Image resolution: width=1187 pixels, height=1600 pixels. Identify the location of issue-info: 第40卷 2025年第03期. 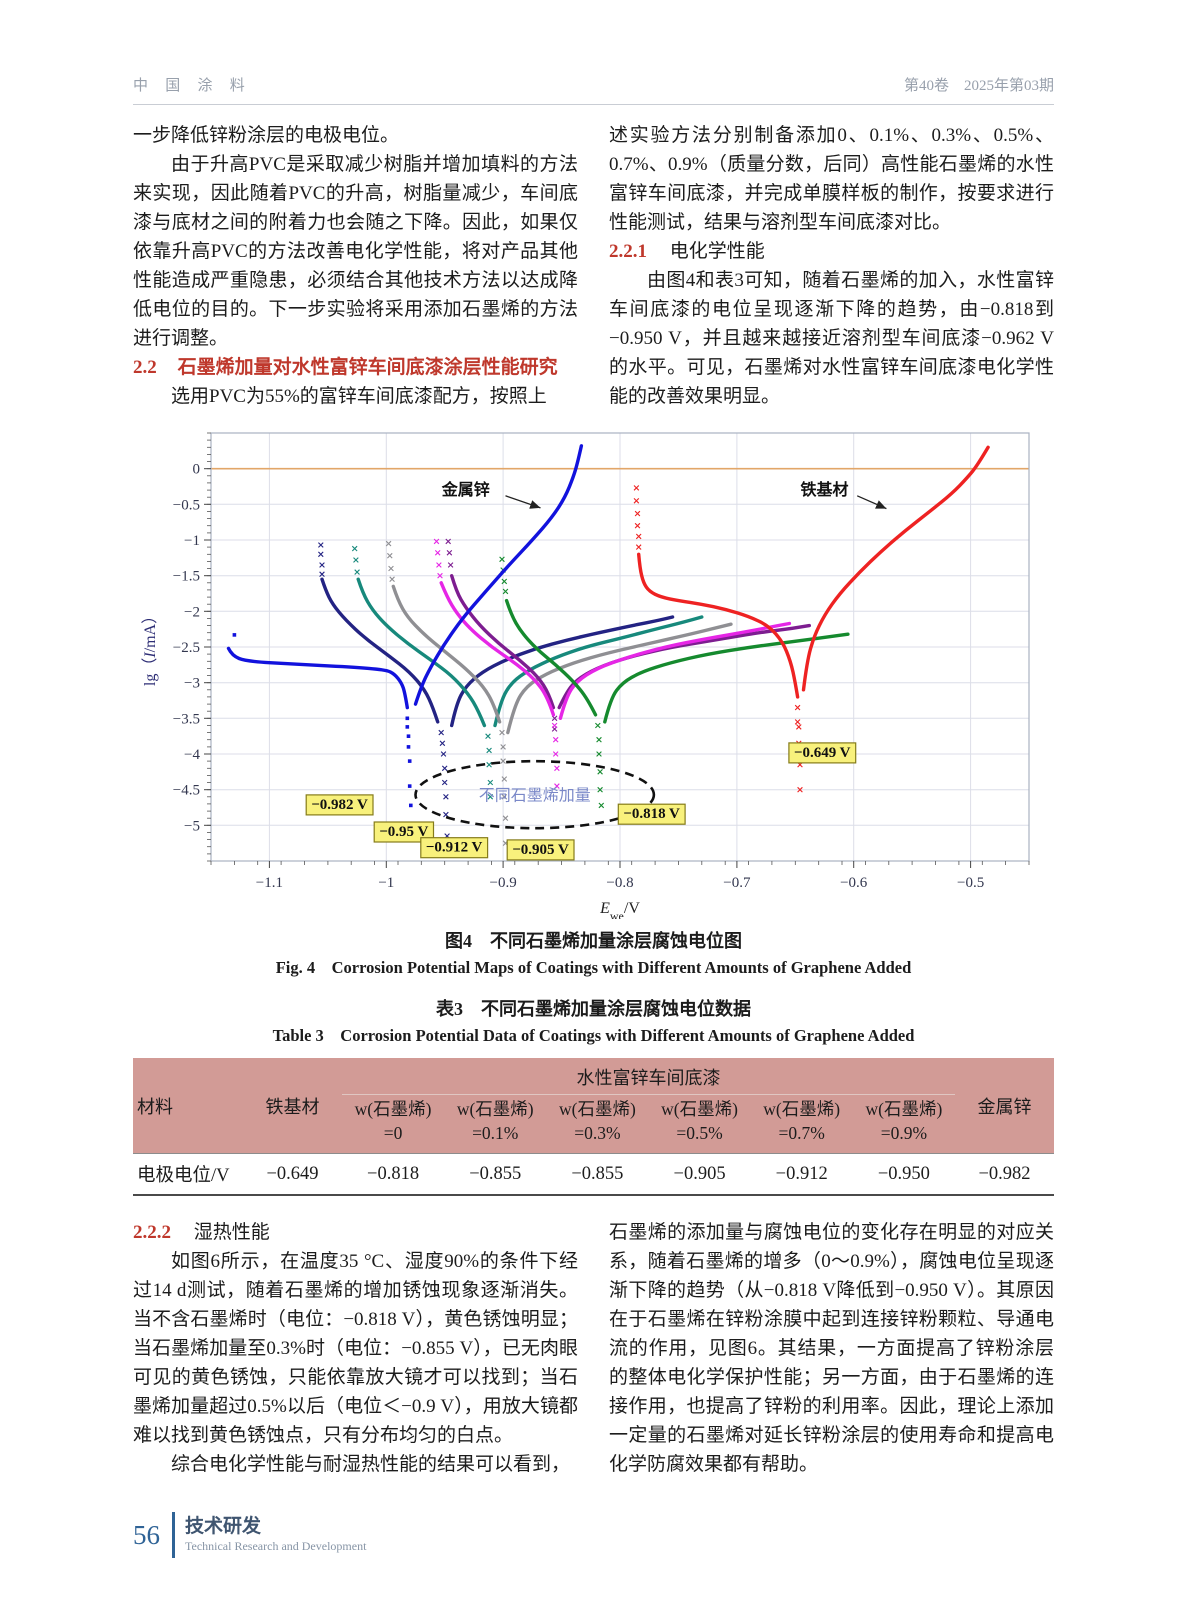
(978, 86).